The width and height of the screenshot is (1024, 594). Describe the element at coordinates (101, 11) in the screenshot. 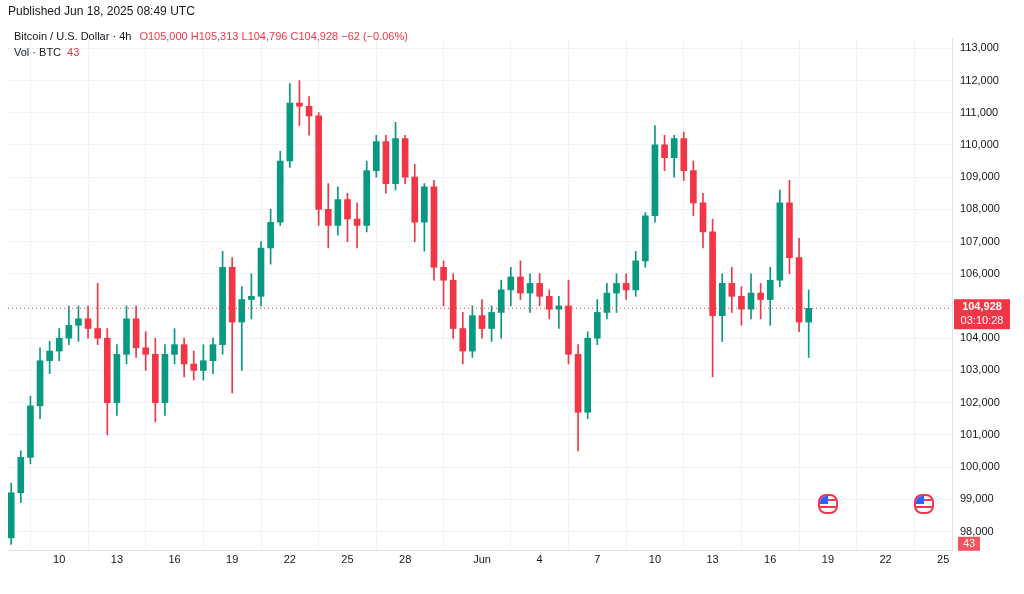

I see `text: Published Jun 18, 2025 08:49 UTC` at that location.